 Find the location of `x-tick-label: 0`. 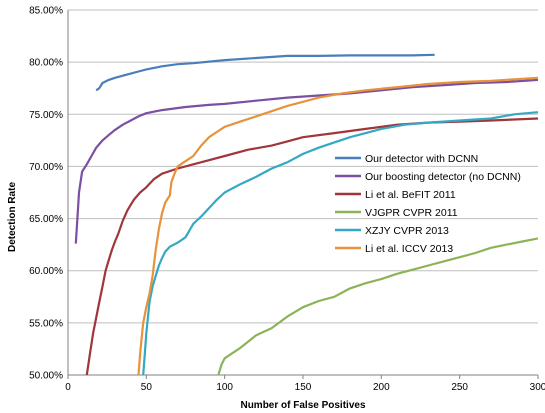

x-tick-label: 0 is located at coordinates (68, 387).